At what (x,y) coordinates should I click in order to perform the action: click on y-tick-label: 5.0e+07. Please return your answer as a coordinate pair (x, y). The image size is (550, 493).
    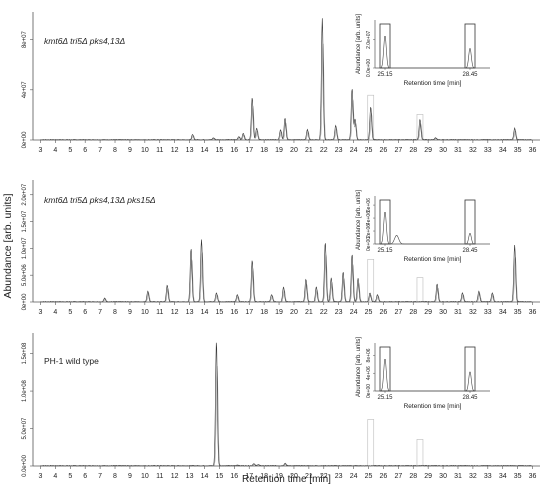
    Looking at the image, I should click on (25, 428).